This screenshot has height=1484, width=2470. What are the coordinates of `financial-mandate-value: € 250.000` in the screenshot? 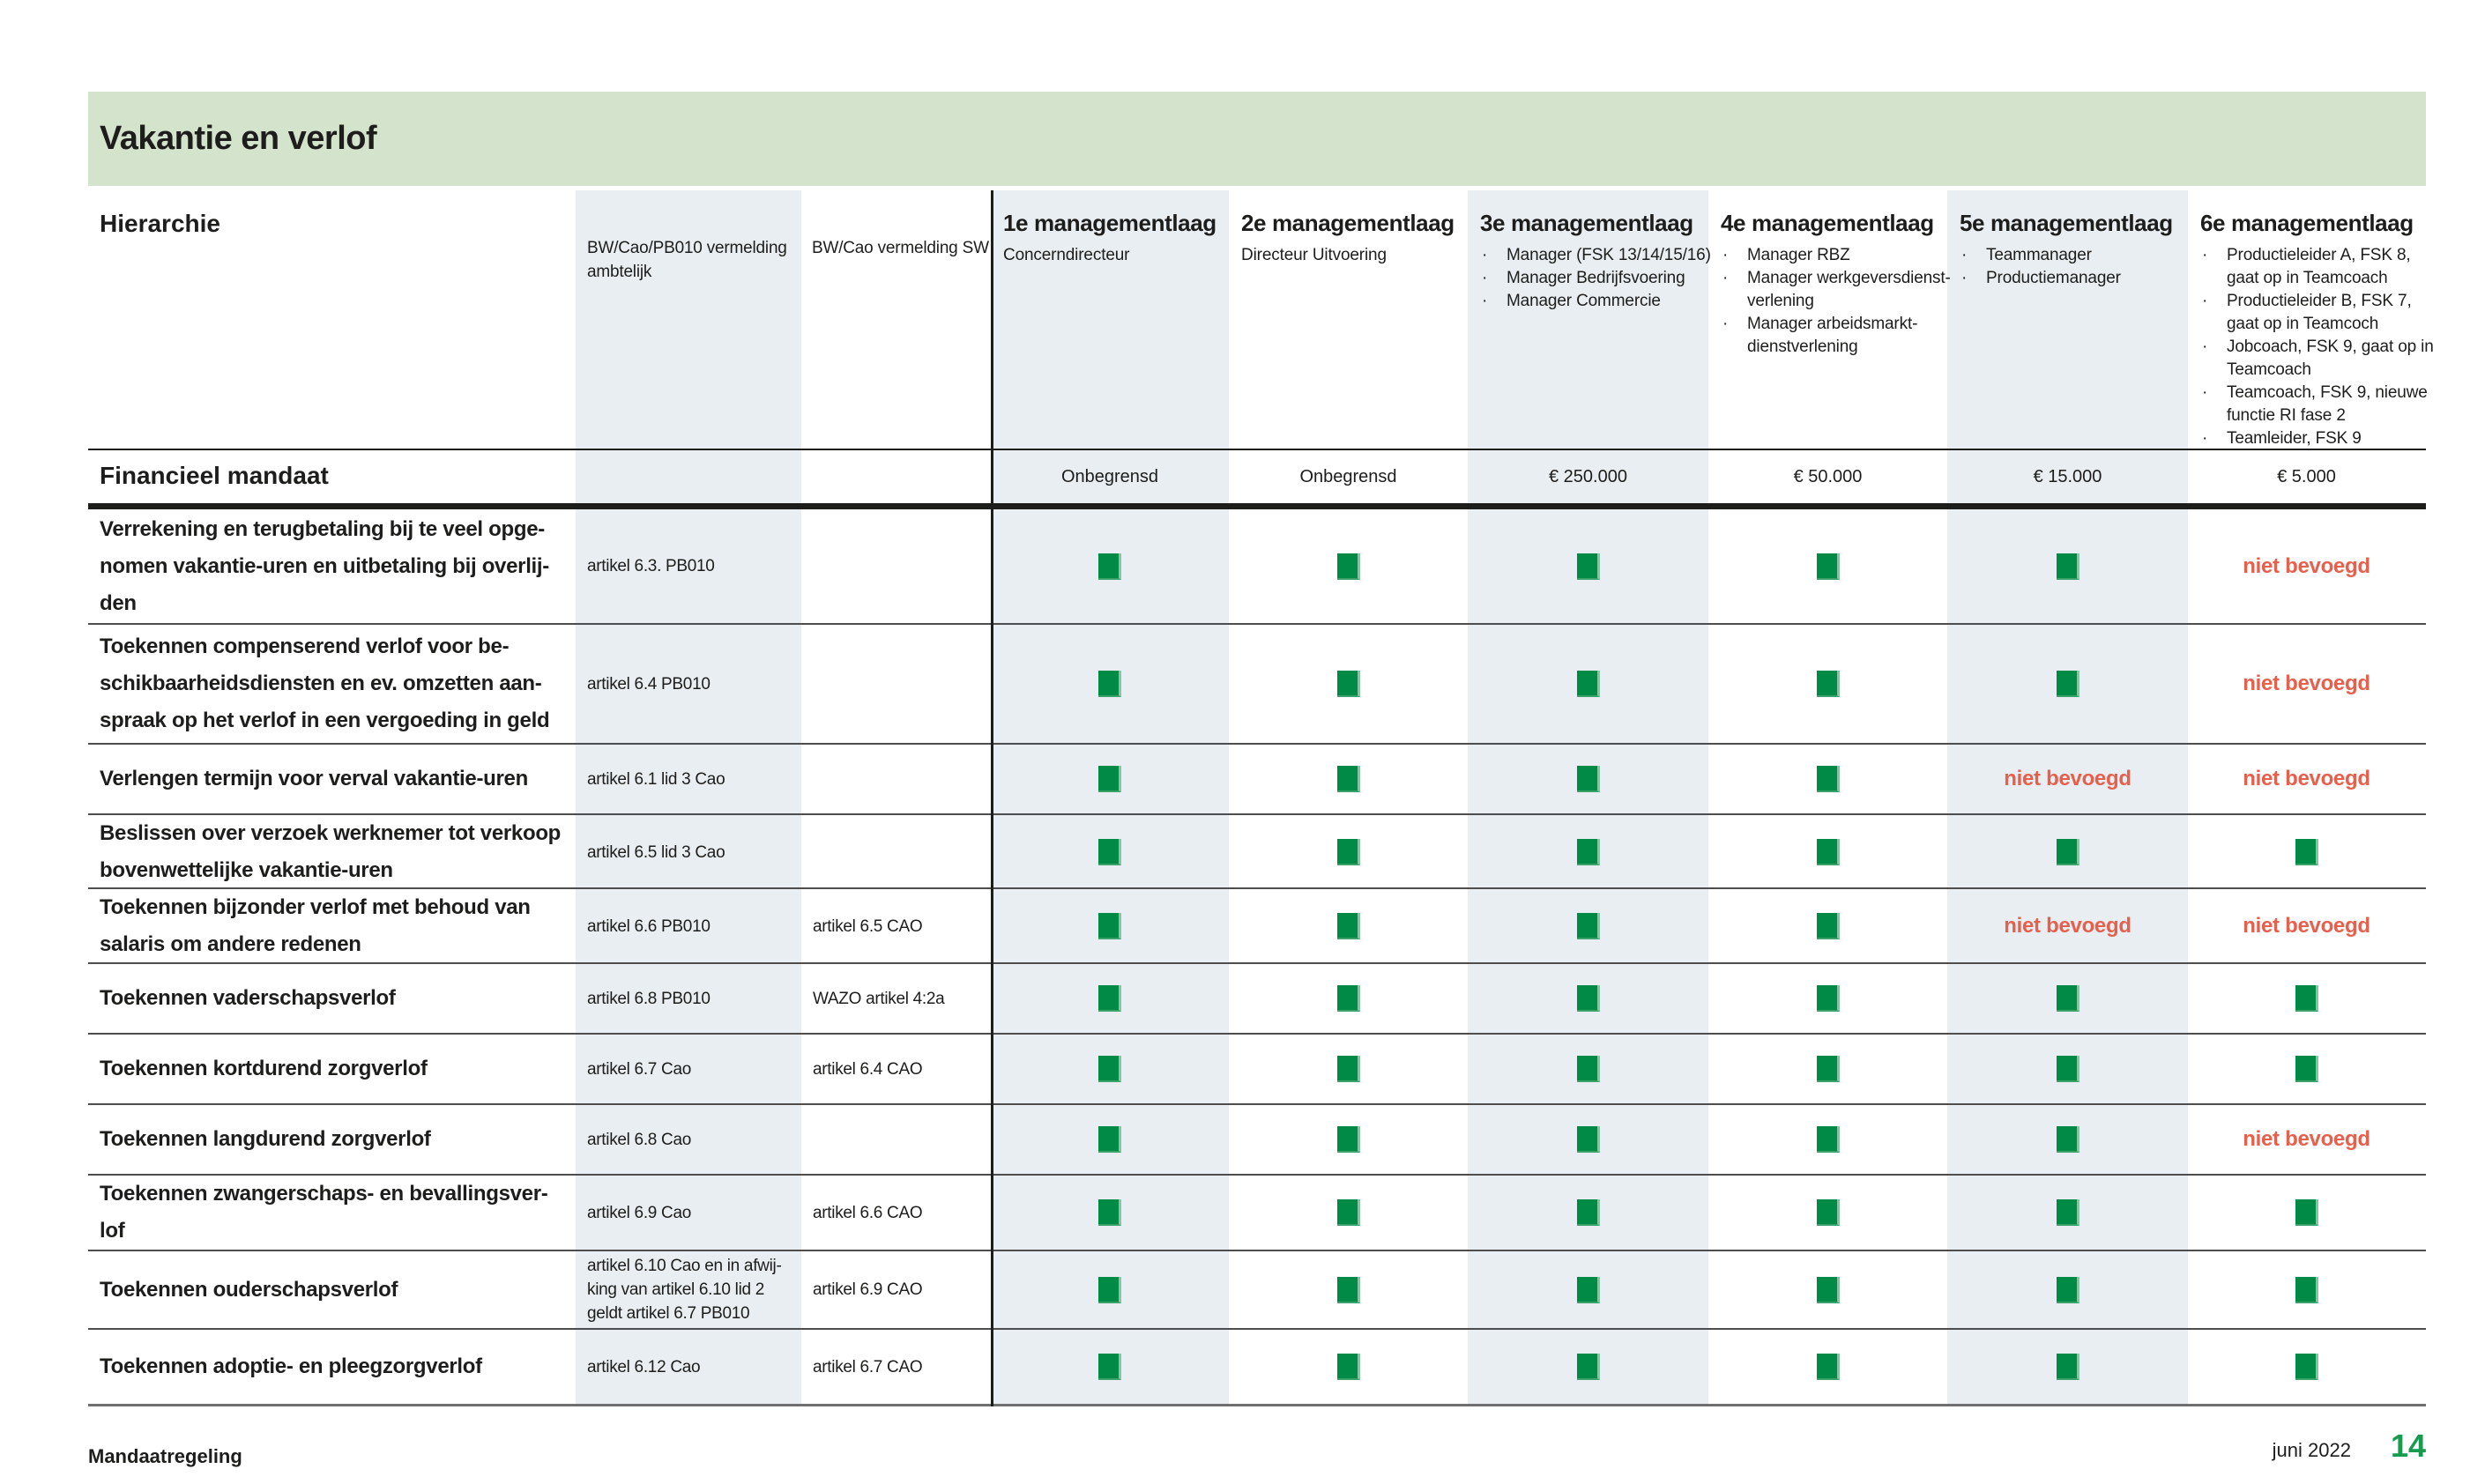 It's located at (1588, 476).